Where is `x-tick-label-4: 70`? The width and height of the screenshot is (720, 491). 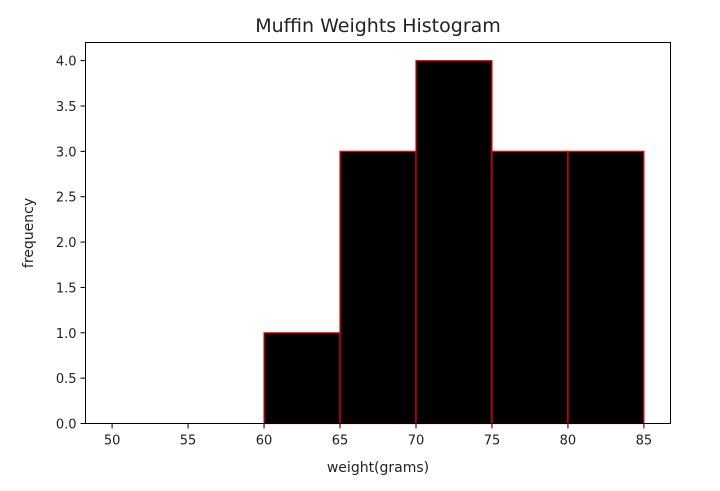
x-tick-label-4: 70 is located at coordinates (416, 441).